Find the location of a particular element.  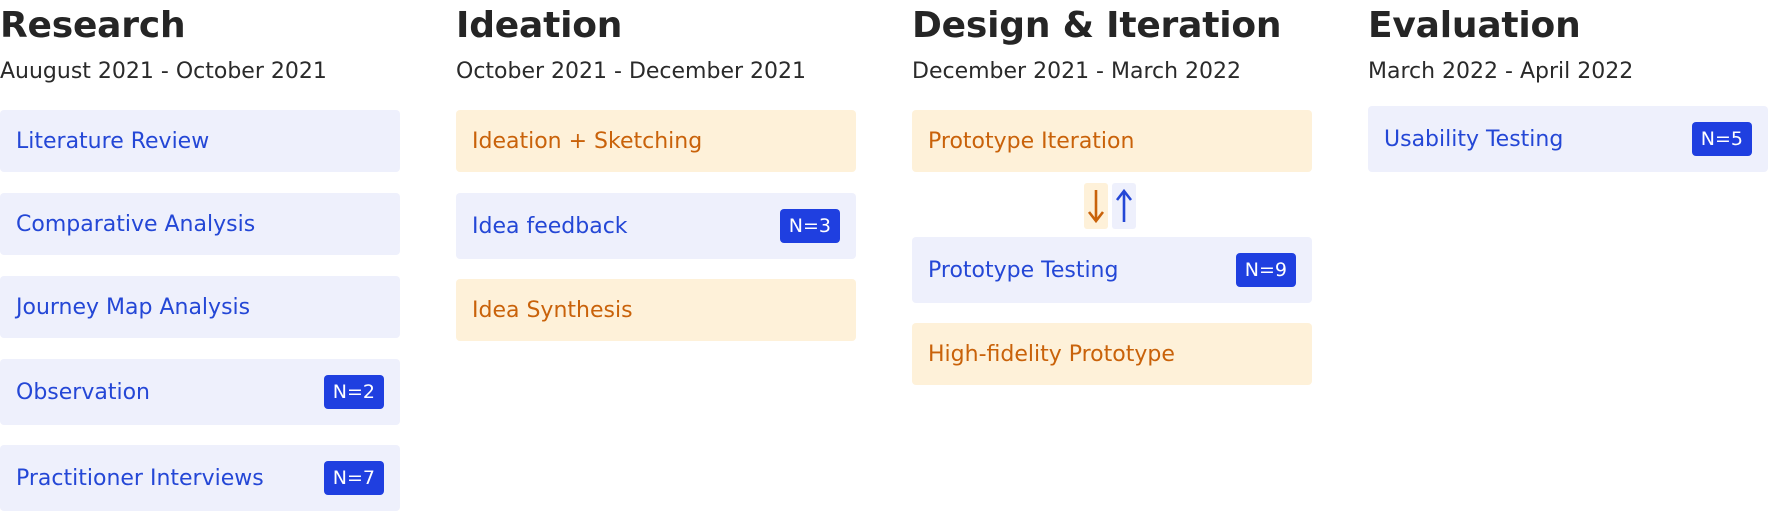

phase-title: Design & Iteration is located at coordinates (1097, 25).